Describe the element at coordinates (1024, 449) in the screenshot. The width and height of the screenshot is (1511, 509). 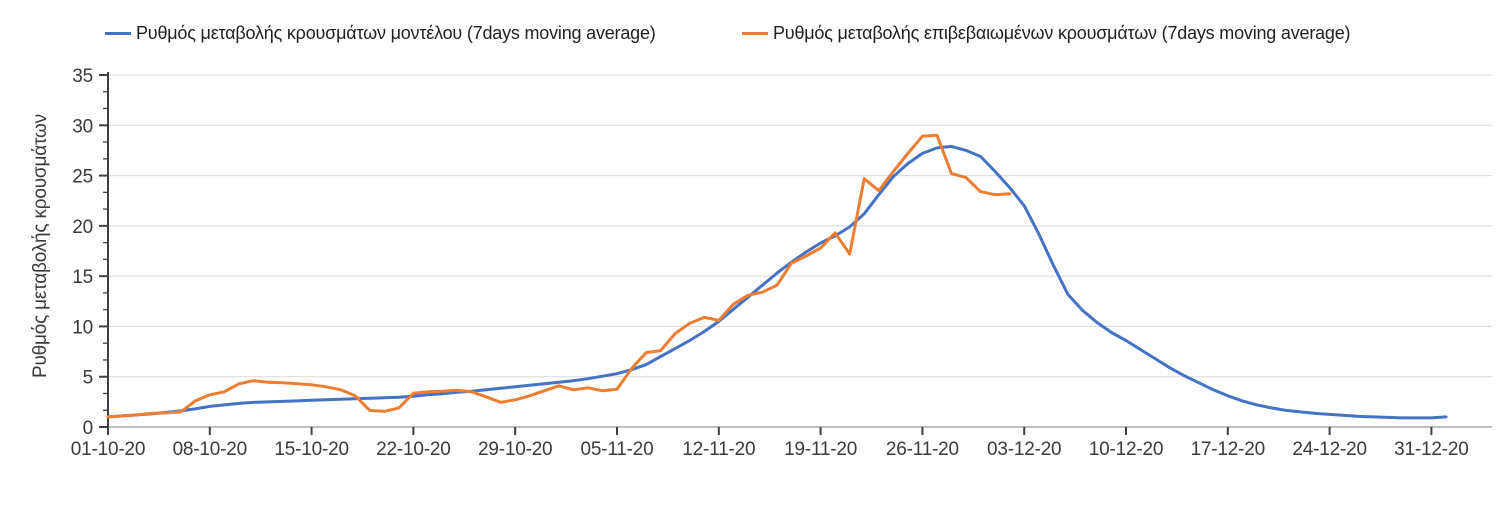
I see `x-tick-label: 03-12-20` at that location.